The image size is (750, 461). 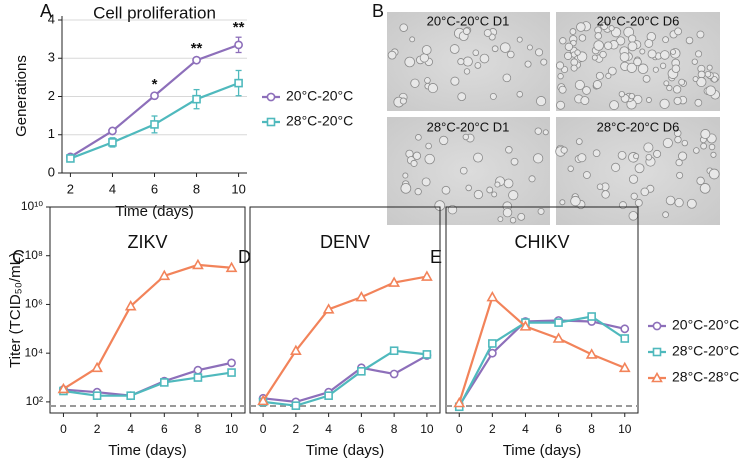 What do you see at coordinates (34, 401) in the screenshot?
I see `y-tick-label: 10²` at bounding box center [34, 401].